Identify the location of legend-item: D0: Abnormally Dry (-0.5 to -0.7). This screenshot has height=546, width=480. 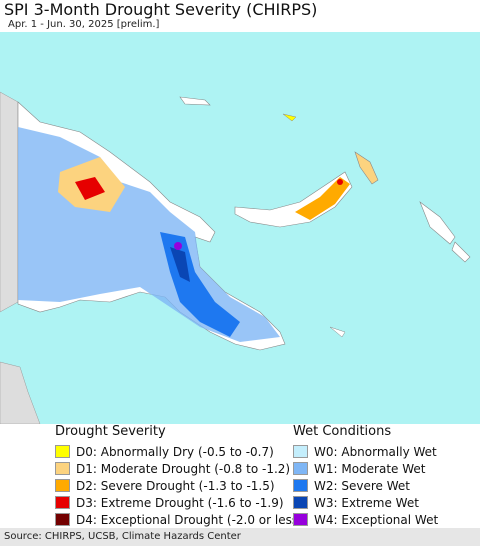
(179, 451).